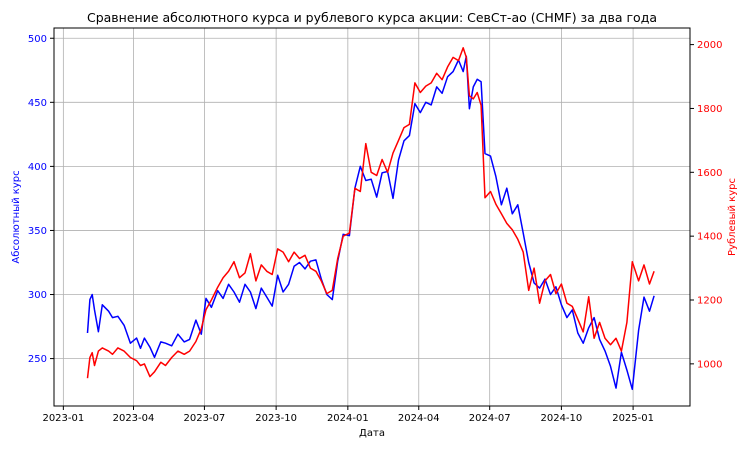  What do you see at coordinates (633, 418) in the screenshot?
I see `x-tick-label: 2025-01` at bounding box center [633, 418].